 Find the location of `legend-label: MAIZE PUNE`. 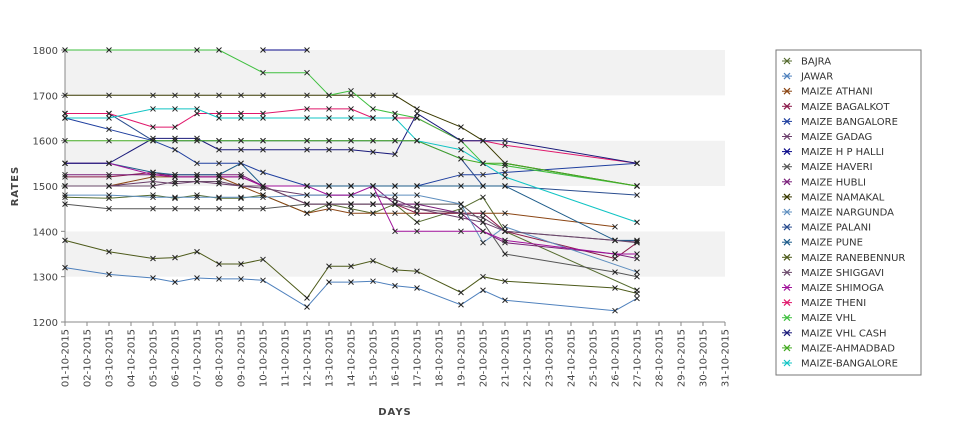

legend-label: MAIZE PUNE is located at coordinates (832, 243).